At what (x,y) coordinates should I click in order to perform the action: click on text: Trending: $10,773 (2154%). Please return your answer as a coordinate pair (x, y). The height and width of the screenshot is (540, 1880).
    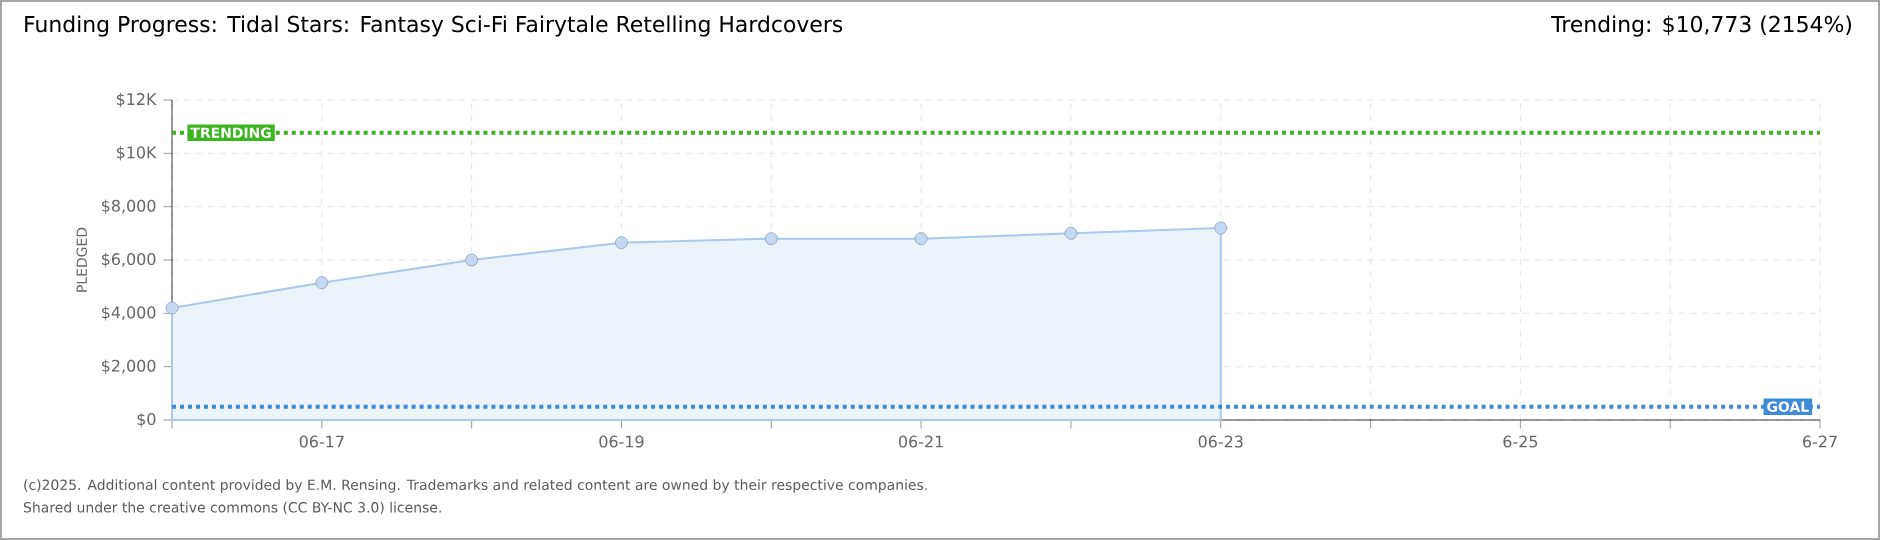
    Looking at the image, I should click on (1701, 26).